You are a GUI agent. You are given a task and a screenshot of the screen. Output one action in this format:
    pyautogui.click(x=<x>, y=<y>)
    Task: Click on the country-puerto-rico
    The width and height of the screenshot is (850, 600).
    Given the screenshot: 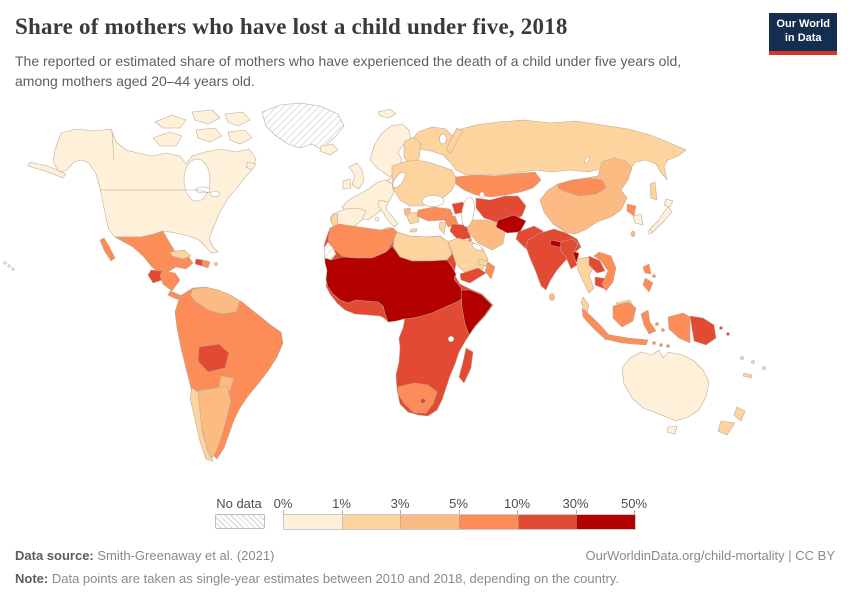 What is the action you would take?
    pyautogui.click(x=216, y=264)
    